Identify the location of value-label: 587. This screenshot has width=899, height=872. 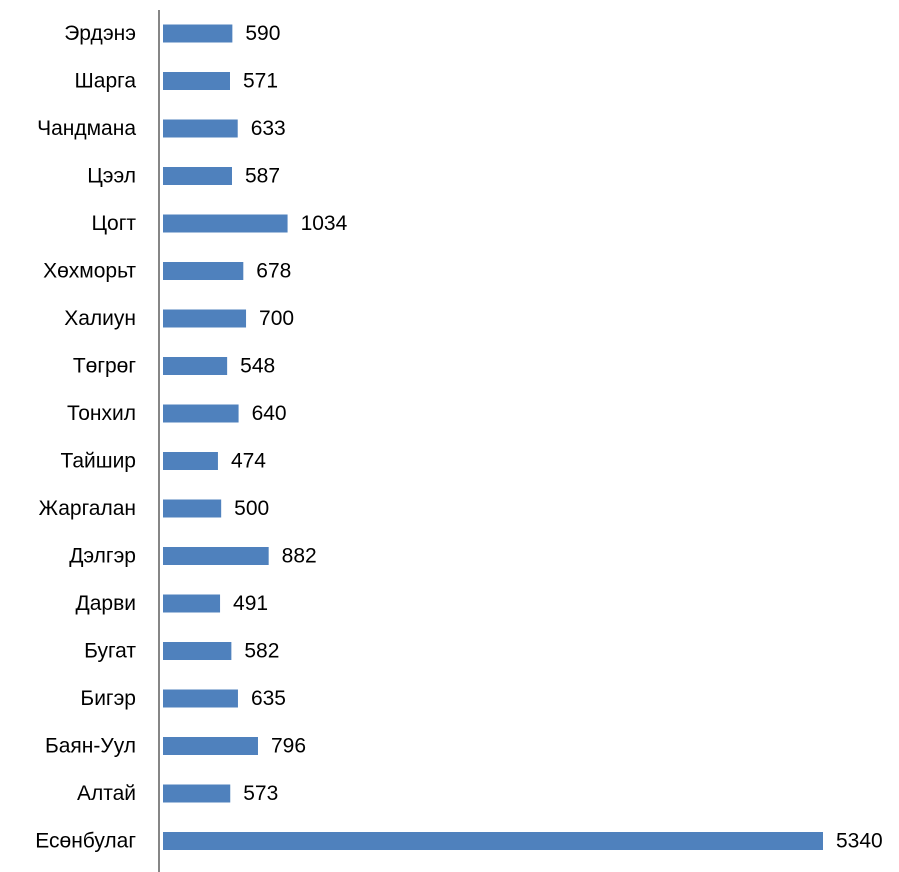
(262, 176).